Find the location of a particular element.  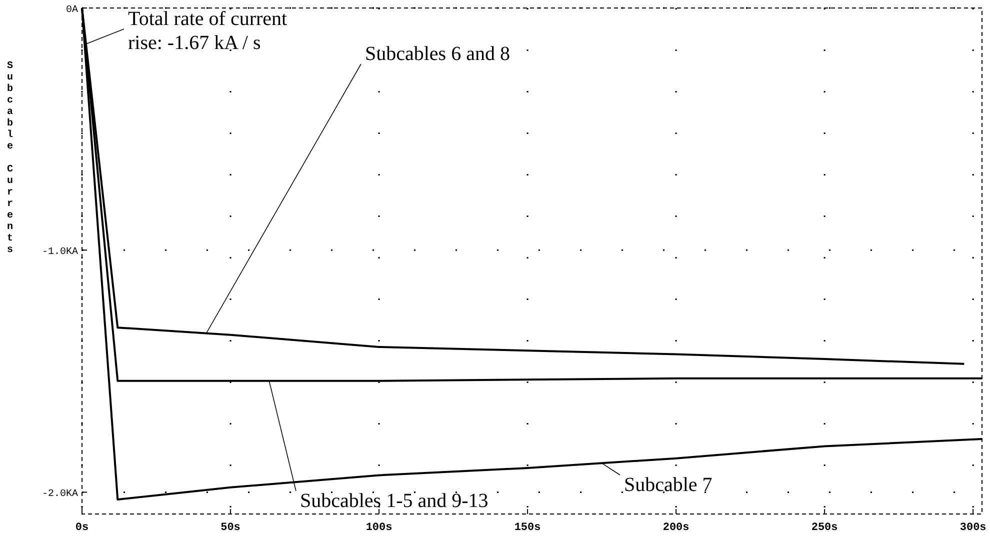

annotation: Subcable 7 is located at coordinates (668, 485).